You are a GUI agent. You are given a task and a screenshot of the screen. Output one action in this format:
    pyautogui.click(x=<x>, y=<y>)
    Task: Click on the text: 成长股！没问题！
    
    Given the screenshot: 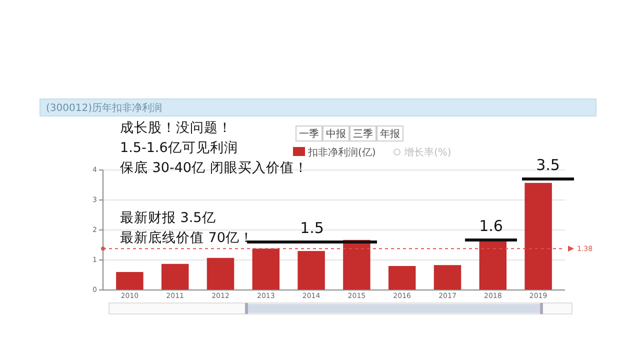 What is the action you would take?
    pyautogui.click(x=176, y=128)
    